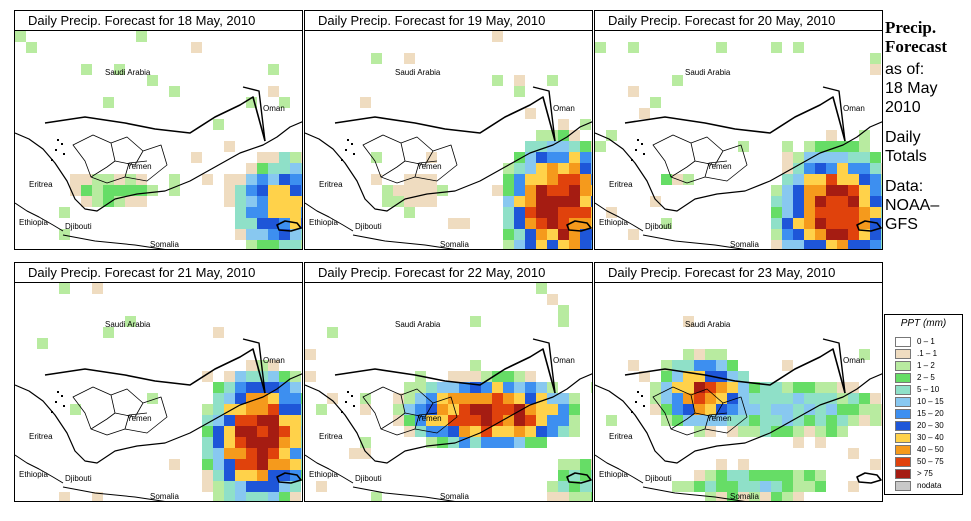 The width and height of the screenshot is (971, 521). What do you see at coordinates (78, 478) in the screenshot?
I see `country-label-djibouti: Djibouti` at bounding box center [78, 478].